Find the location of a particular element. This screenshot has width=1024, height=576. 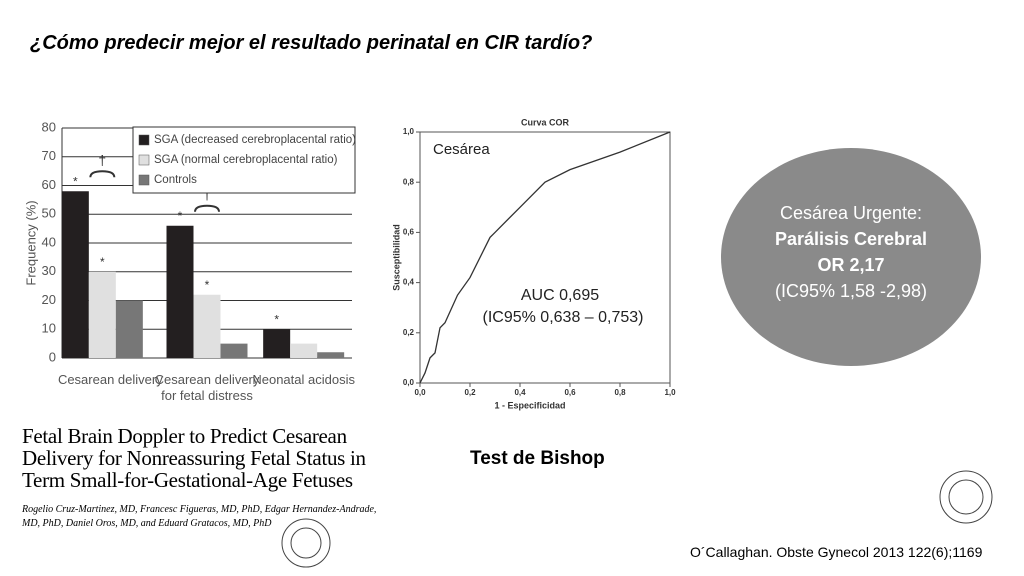

y-tick-label: 60 is located at coordinates (49, 184).